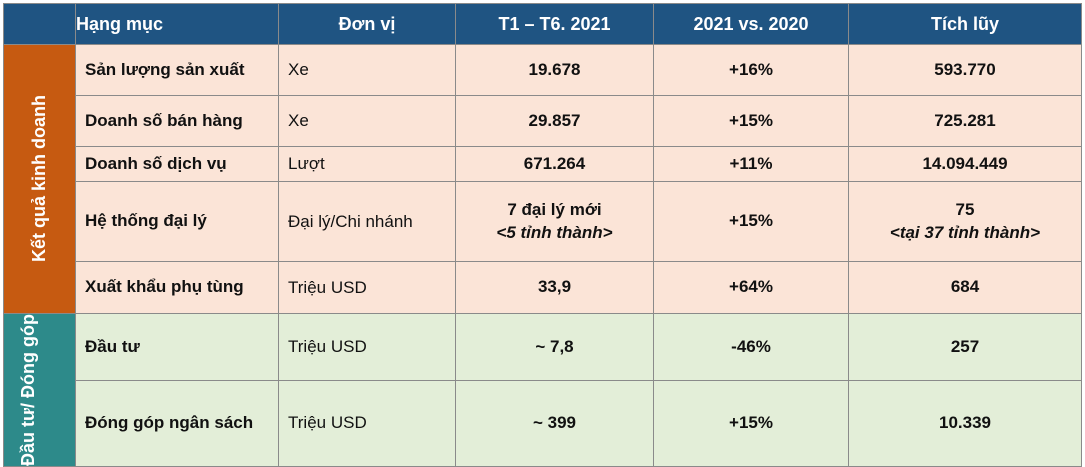  I want to click on header-cumulative: Tích lũy, so click(965, 24).